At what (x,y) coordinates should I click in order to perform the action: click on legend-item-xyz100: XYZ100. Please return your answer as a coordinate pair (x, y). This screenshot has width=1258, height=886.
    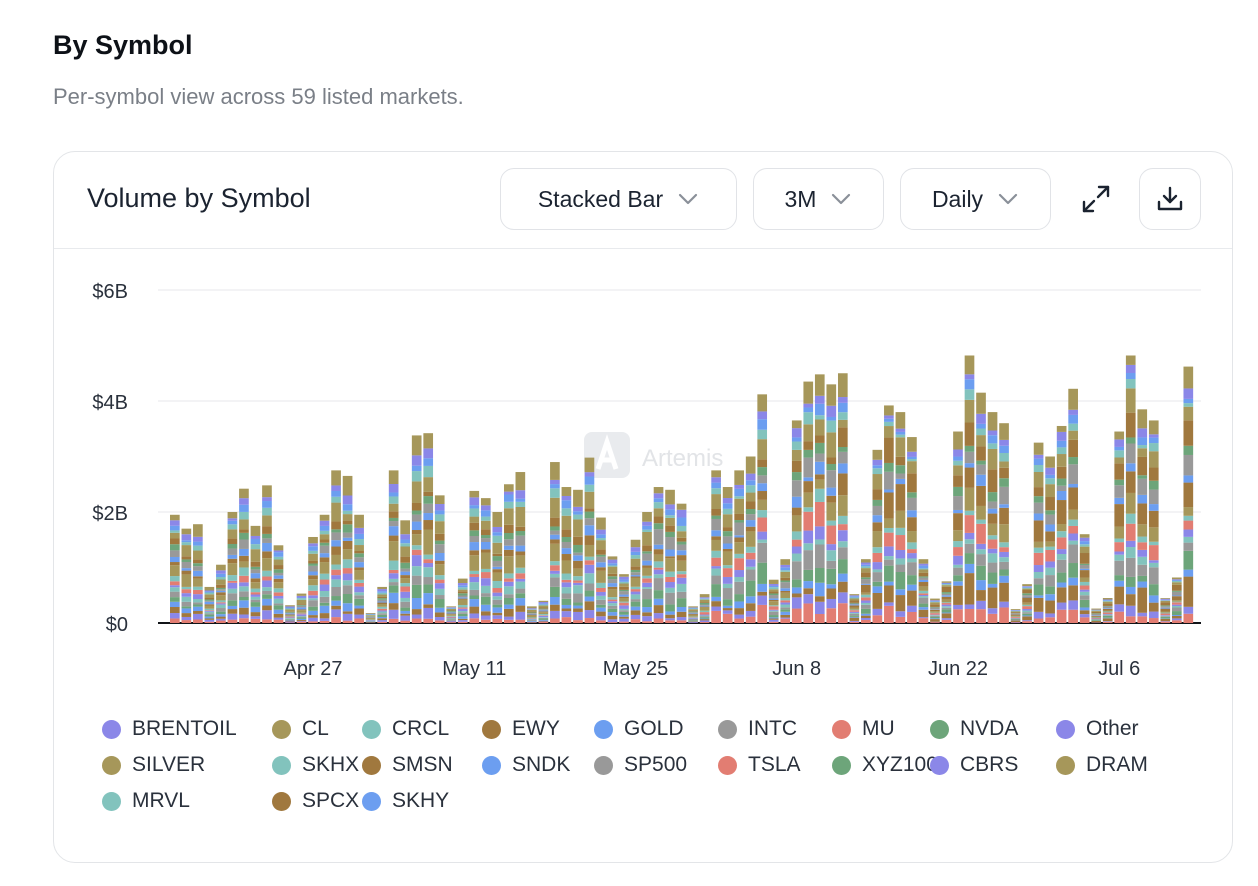
    Looking at the image, I should click on (885, 765).